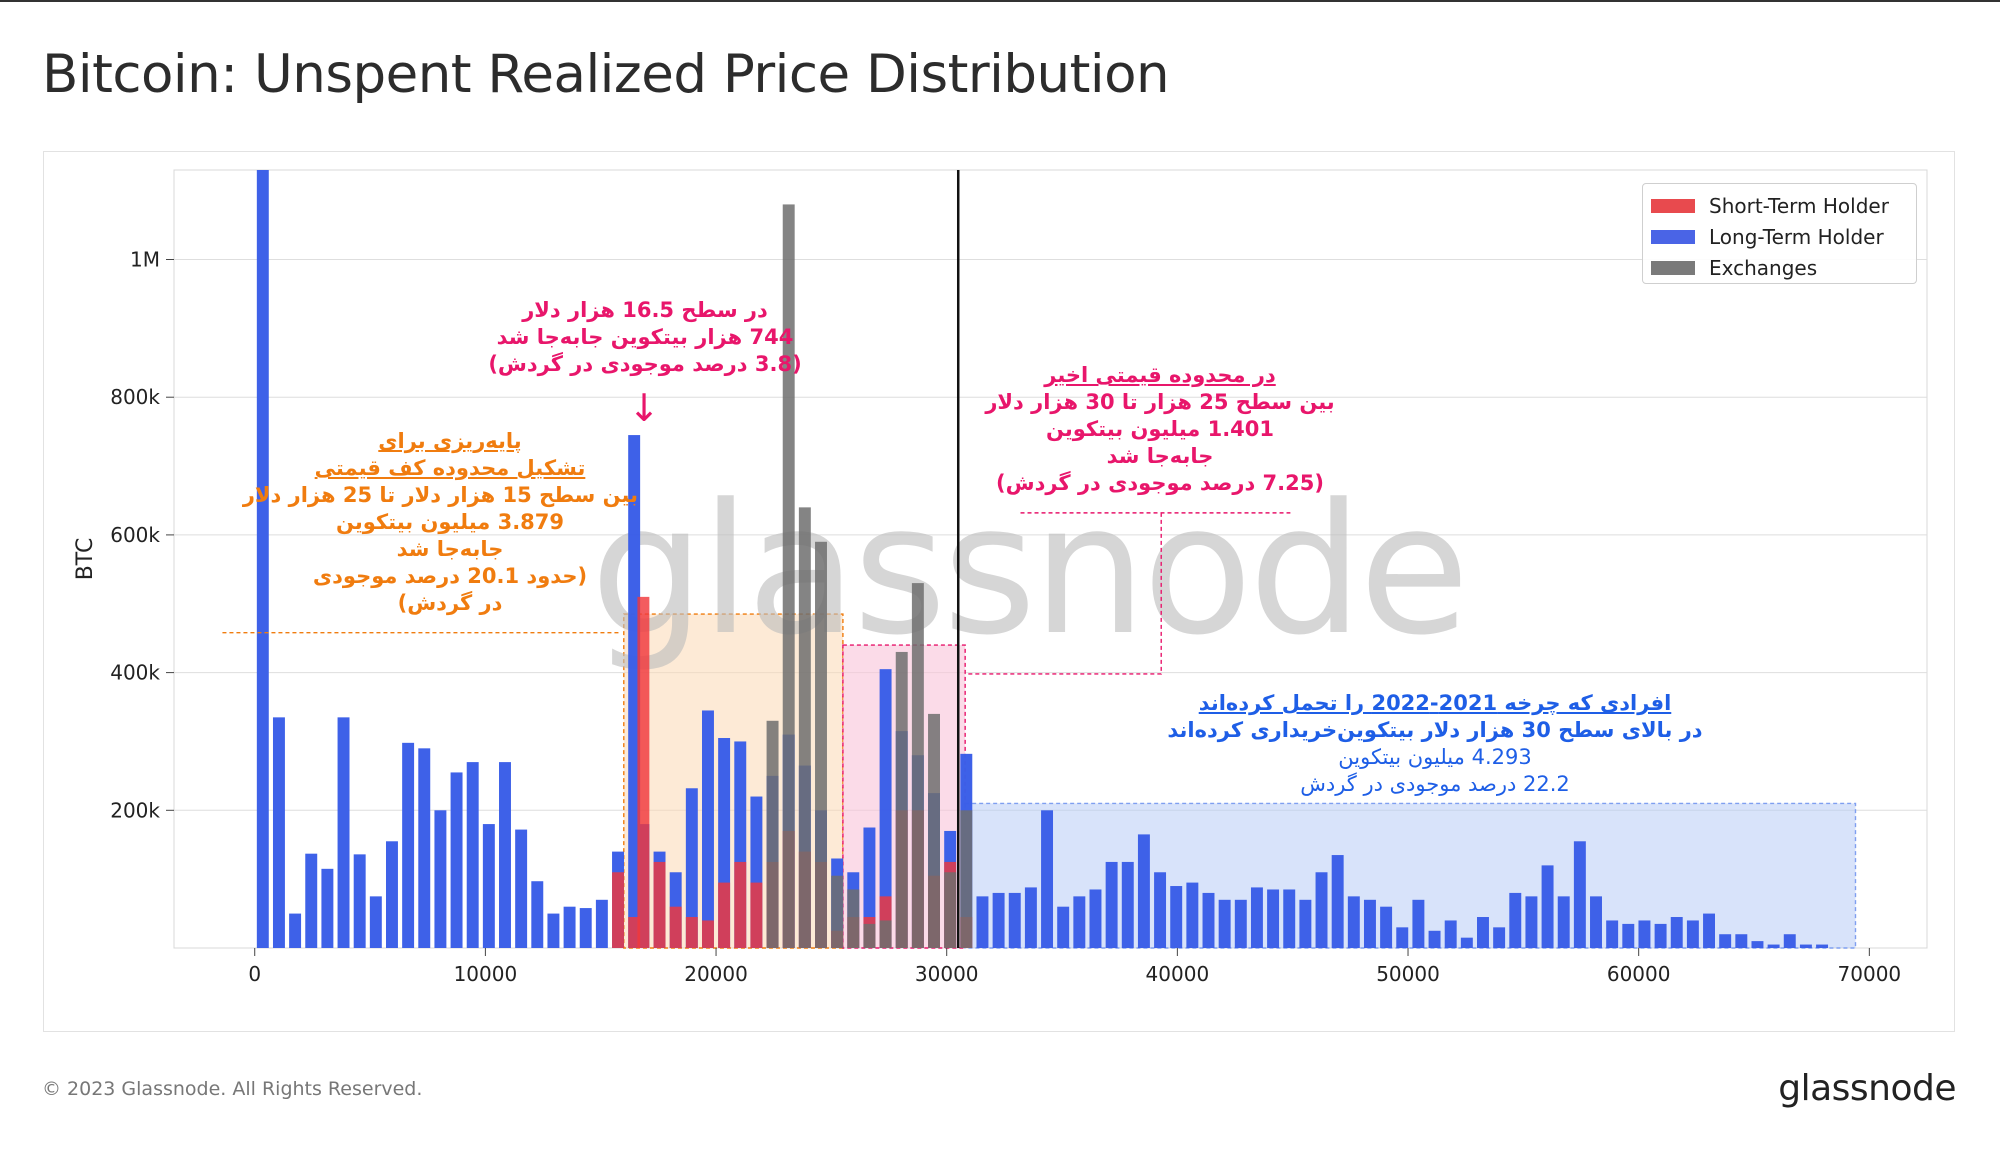  What do you see at coordinates (1435, 784) in the screenshot?
I see `annotation-line: 22.2 درصد موجودی در گردش` at bounding box center [1435, 784].